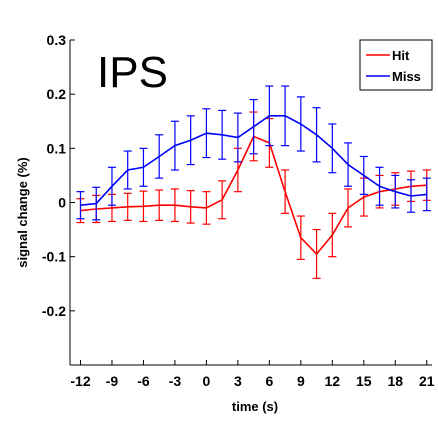  What do you see at coordinates (301, 381) in the screenshot?
I see `x-tick-label: 9` at bounding box center [301, 381].